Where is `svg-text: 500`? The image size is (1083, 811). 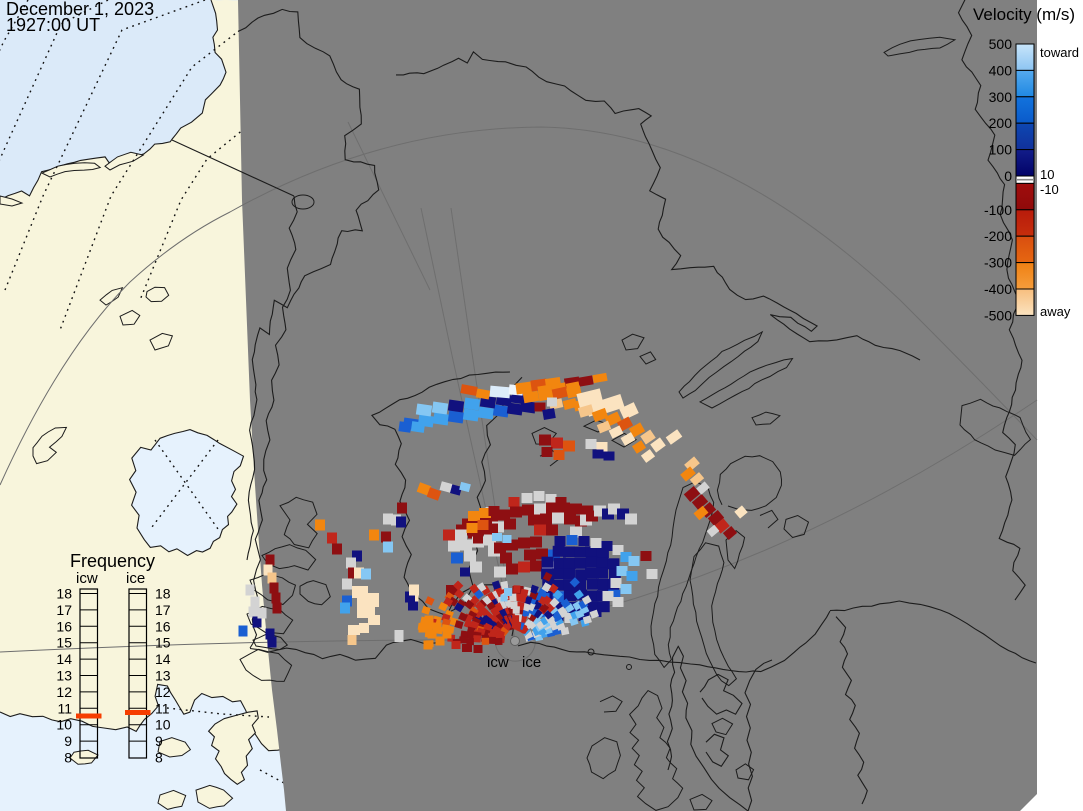 svg-text: 500 is located at coordinates (1001, 44).